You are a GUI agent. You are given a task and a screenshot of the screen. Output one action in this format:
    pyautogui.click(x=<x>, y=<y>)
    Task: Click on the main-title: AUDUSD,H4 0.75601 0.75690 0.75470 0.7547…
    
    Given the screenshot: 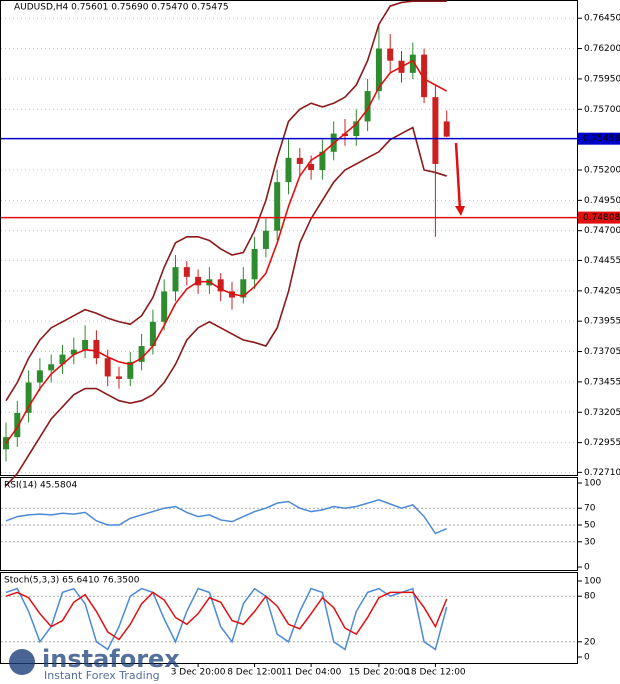 What is the action you would take?
    pyautogui.click(x=121, y=8)
    